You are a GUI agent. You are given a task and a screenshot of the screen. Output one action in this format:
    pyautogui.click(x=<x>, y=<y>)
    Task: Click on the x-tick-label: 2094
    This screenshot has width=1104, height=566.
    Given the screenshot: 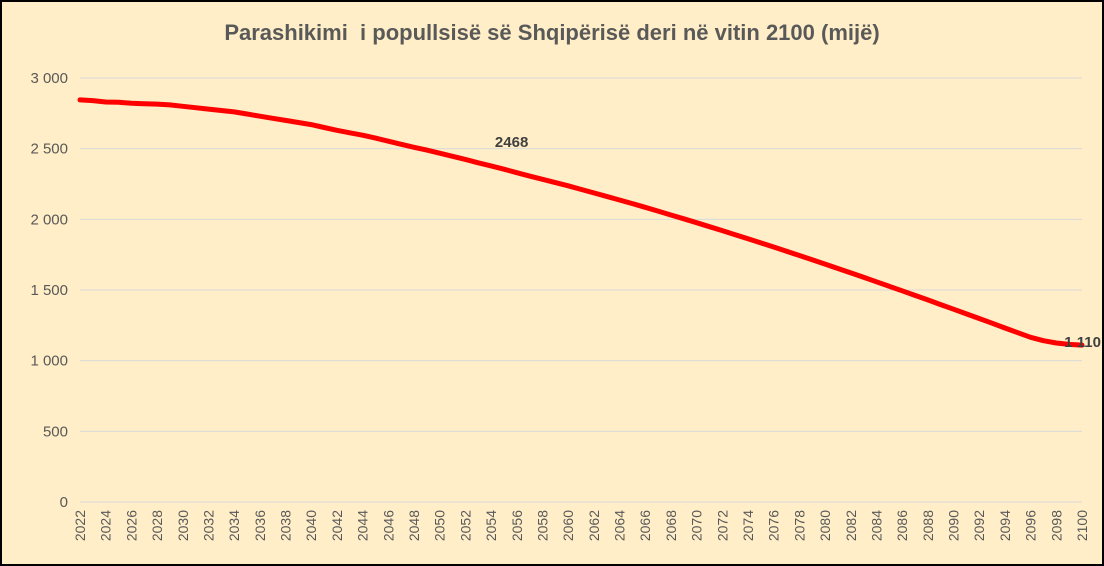 What is the action you would take?
    pyautogui.click(x=1005, y=525)
    